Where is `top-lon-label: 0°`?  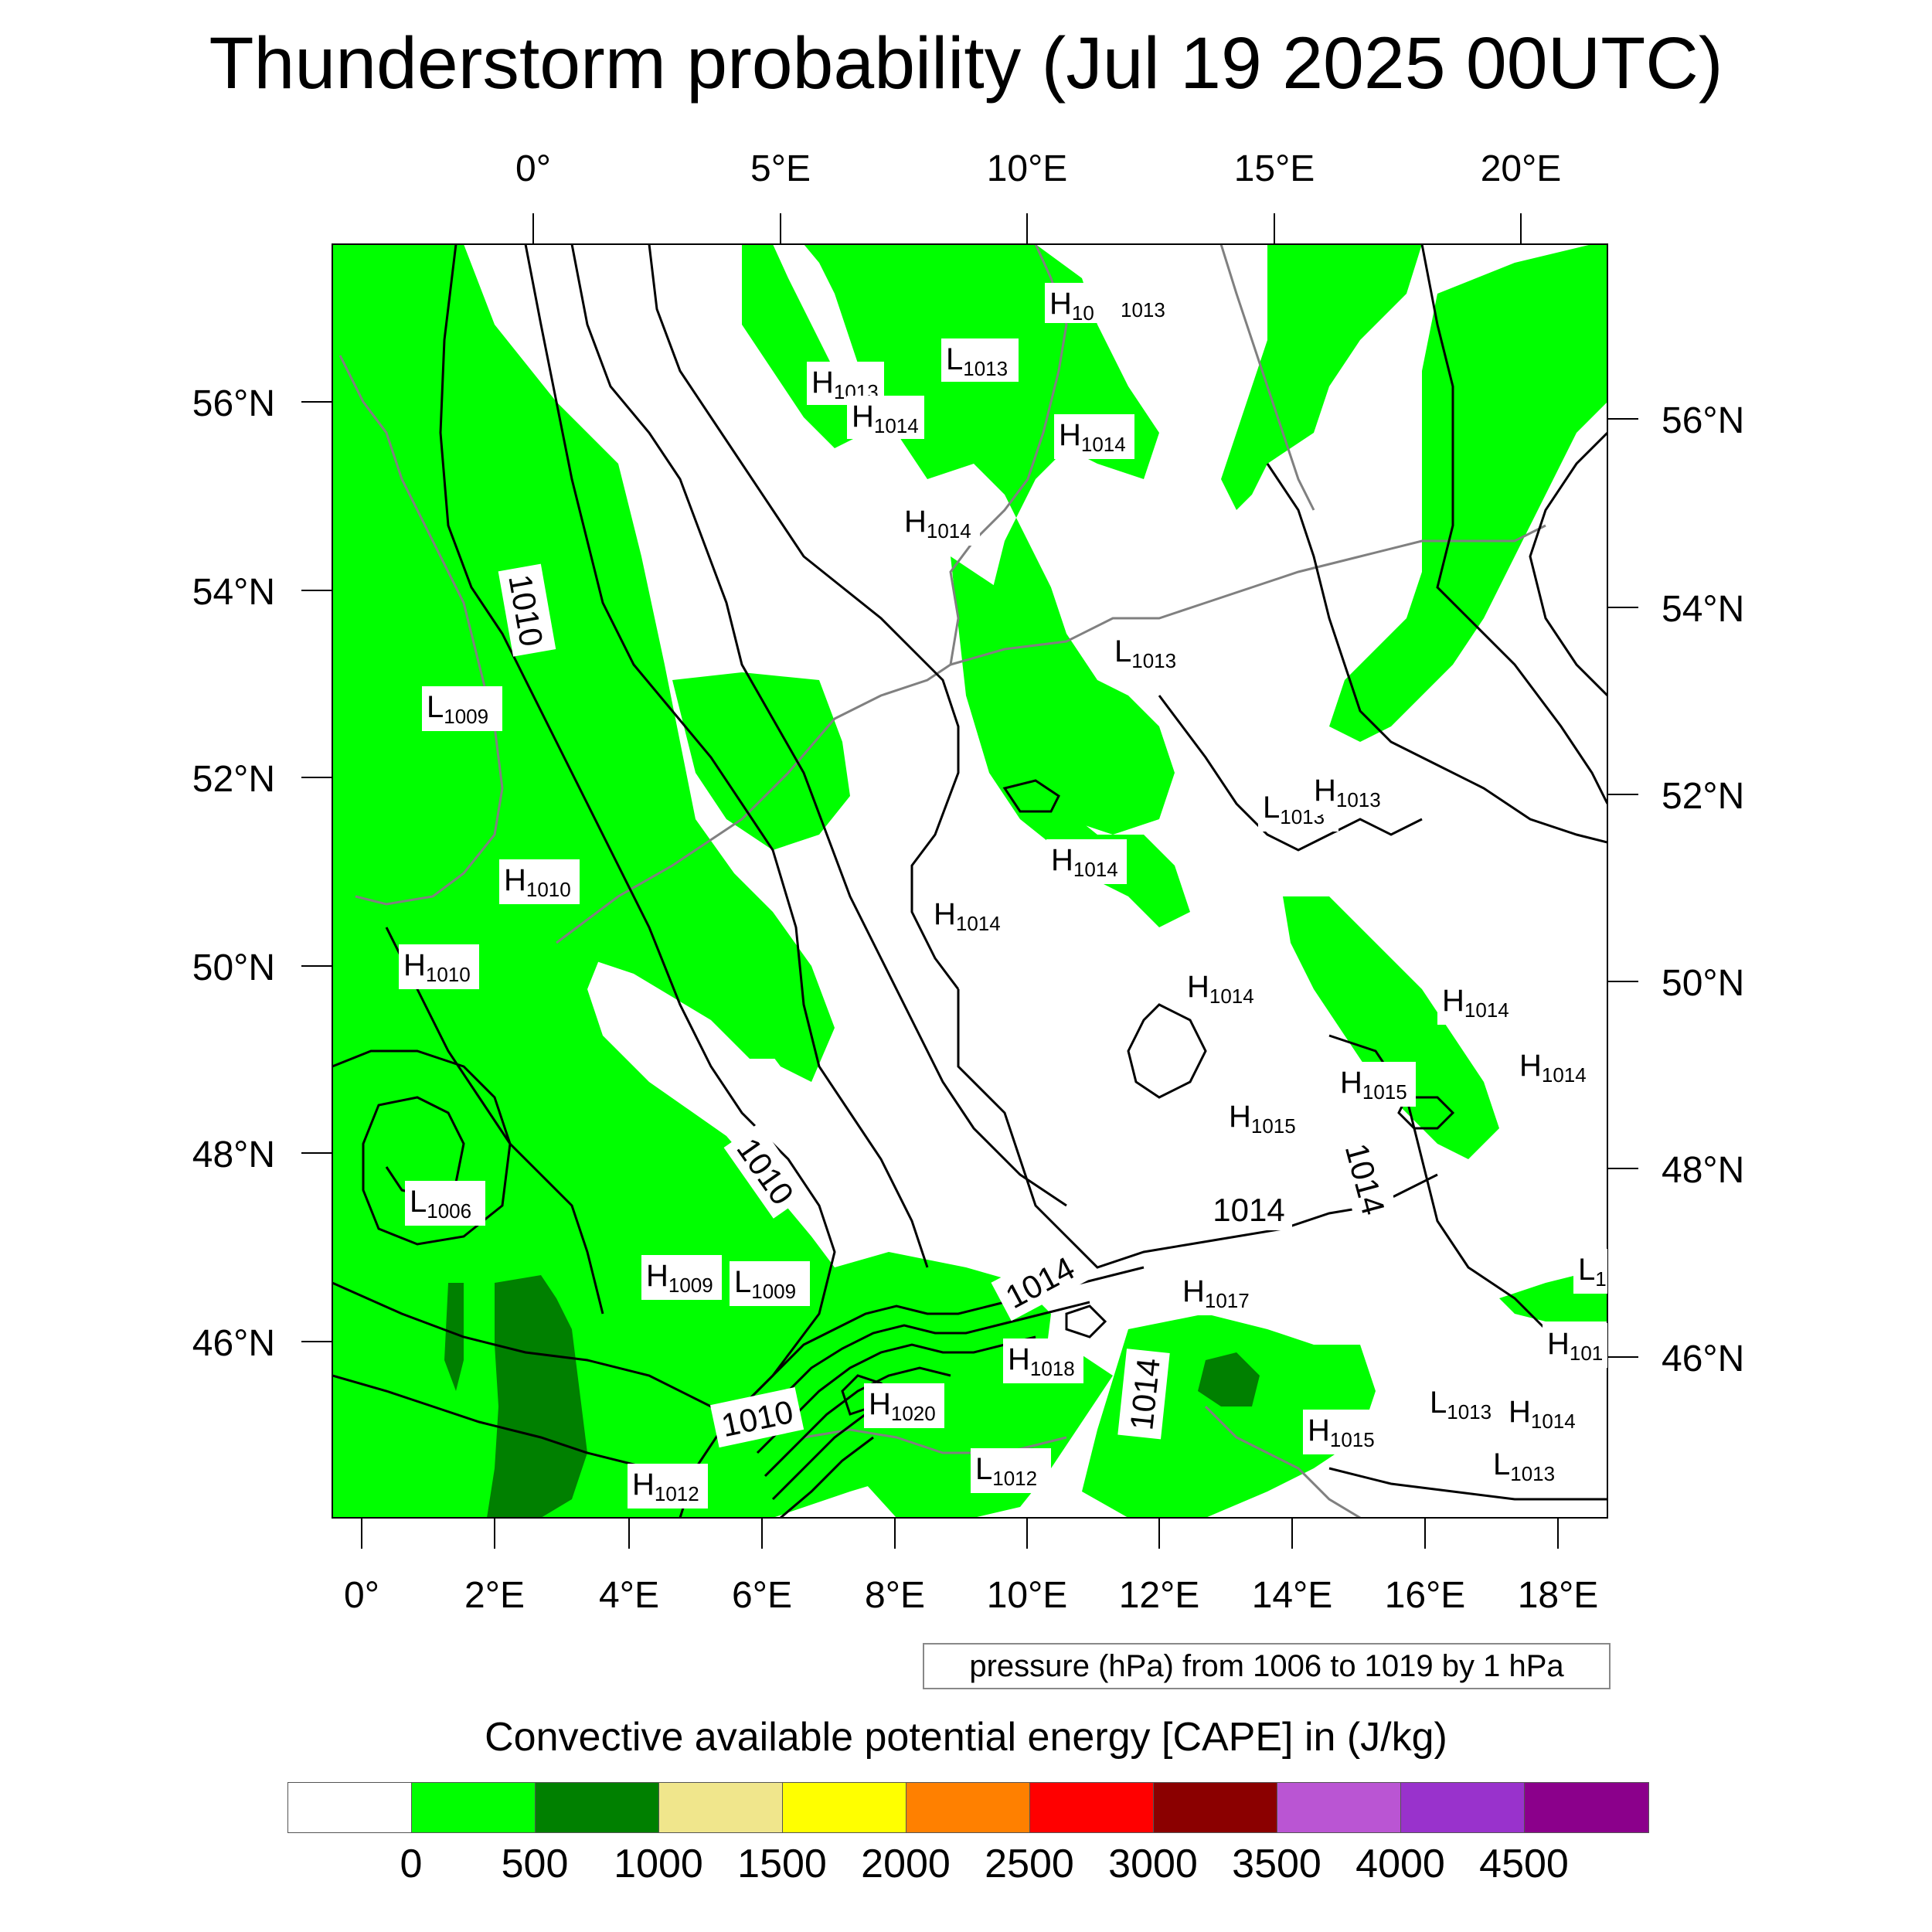
top-lon-label: 0° is located at coordinates (533, 168).